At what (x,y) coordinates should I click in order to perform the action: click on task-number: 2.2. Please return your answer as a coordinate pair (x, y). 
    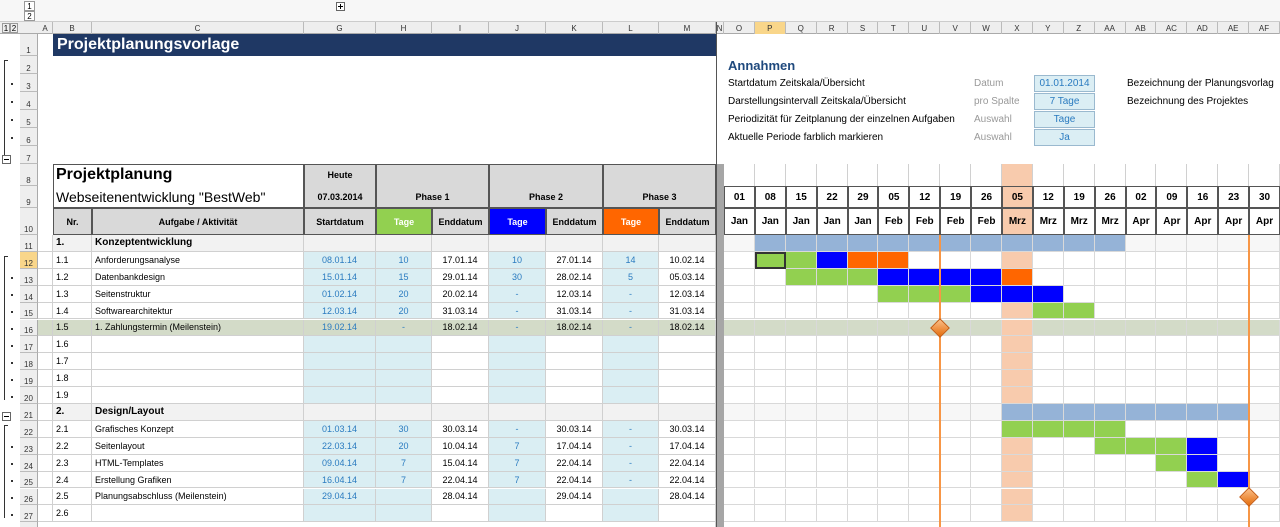
    Looking at the image, I should click on (72, 446).